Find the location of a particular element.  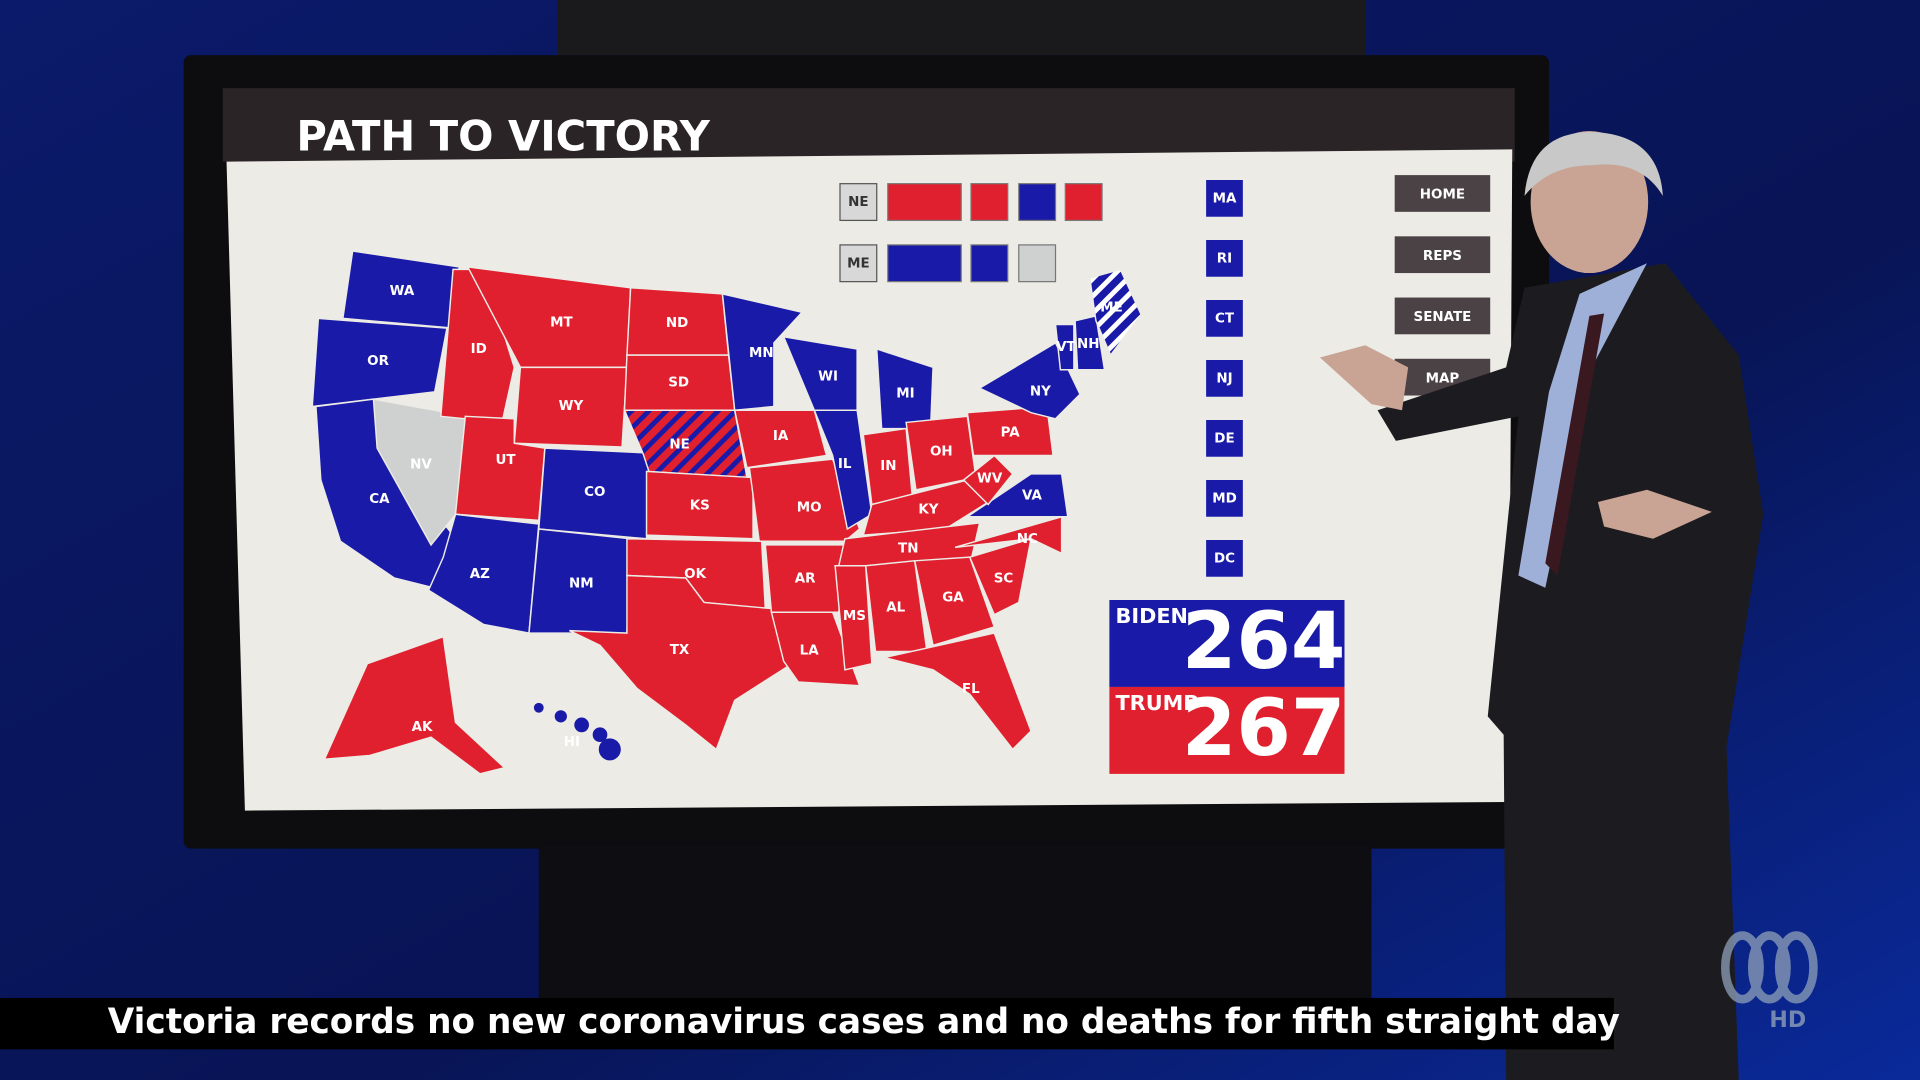

state-label: IN is located at coordinates (888, 466).